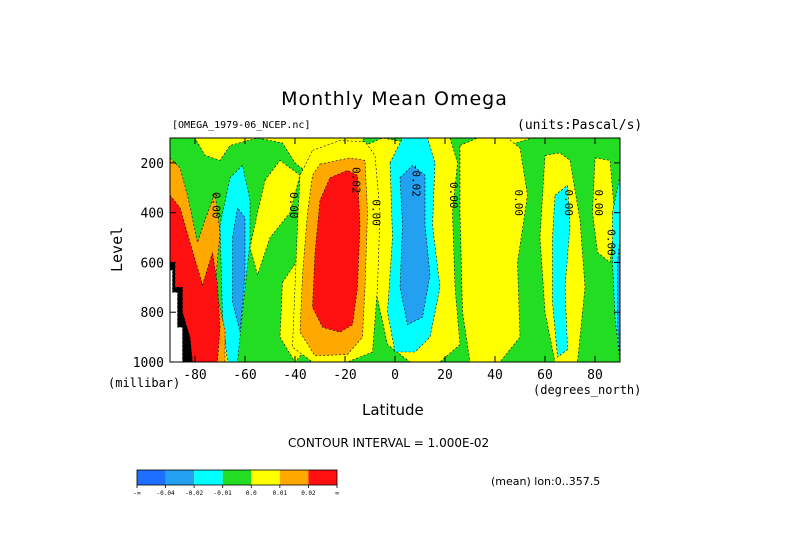  What do you see at coordinates (546, 481) in the screenshot?
I see `mean-longitude-label: (mean) lon:0..357.5` at bounding box center [546, 481].